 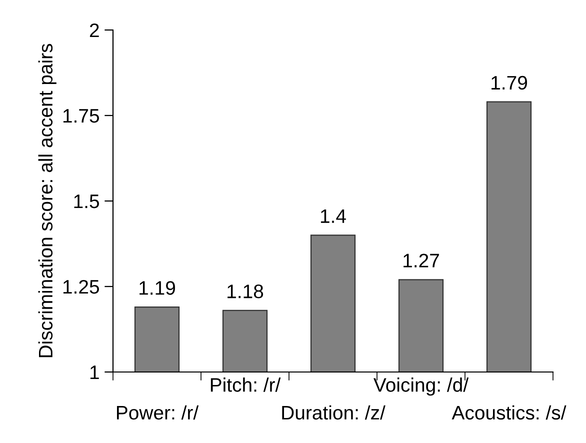 What do you see at coordinates (157, 288) in the screenshot?
I see `data-label: 1.19` at bounding box center [157, 288].